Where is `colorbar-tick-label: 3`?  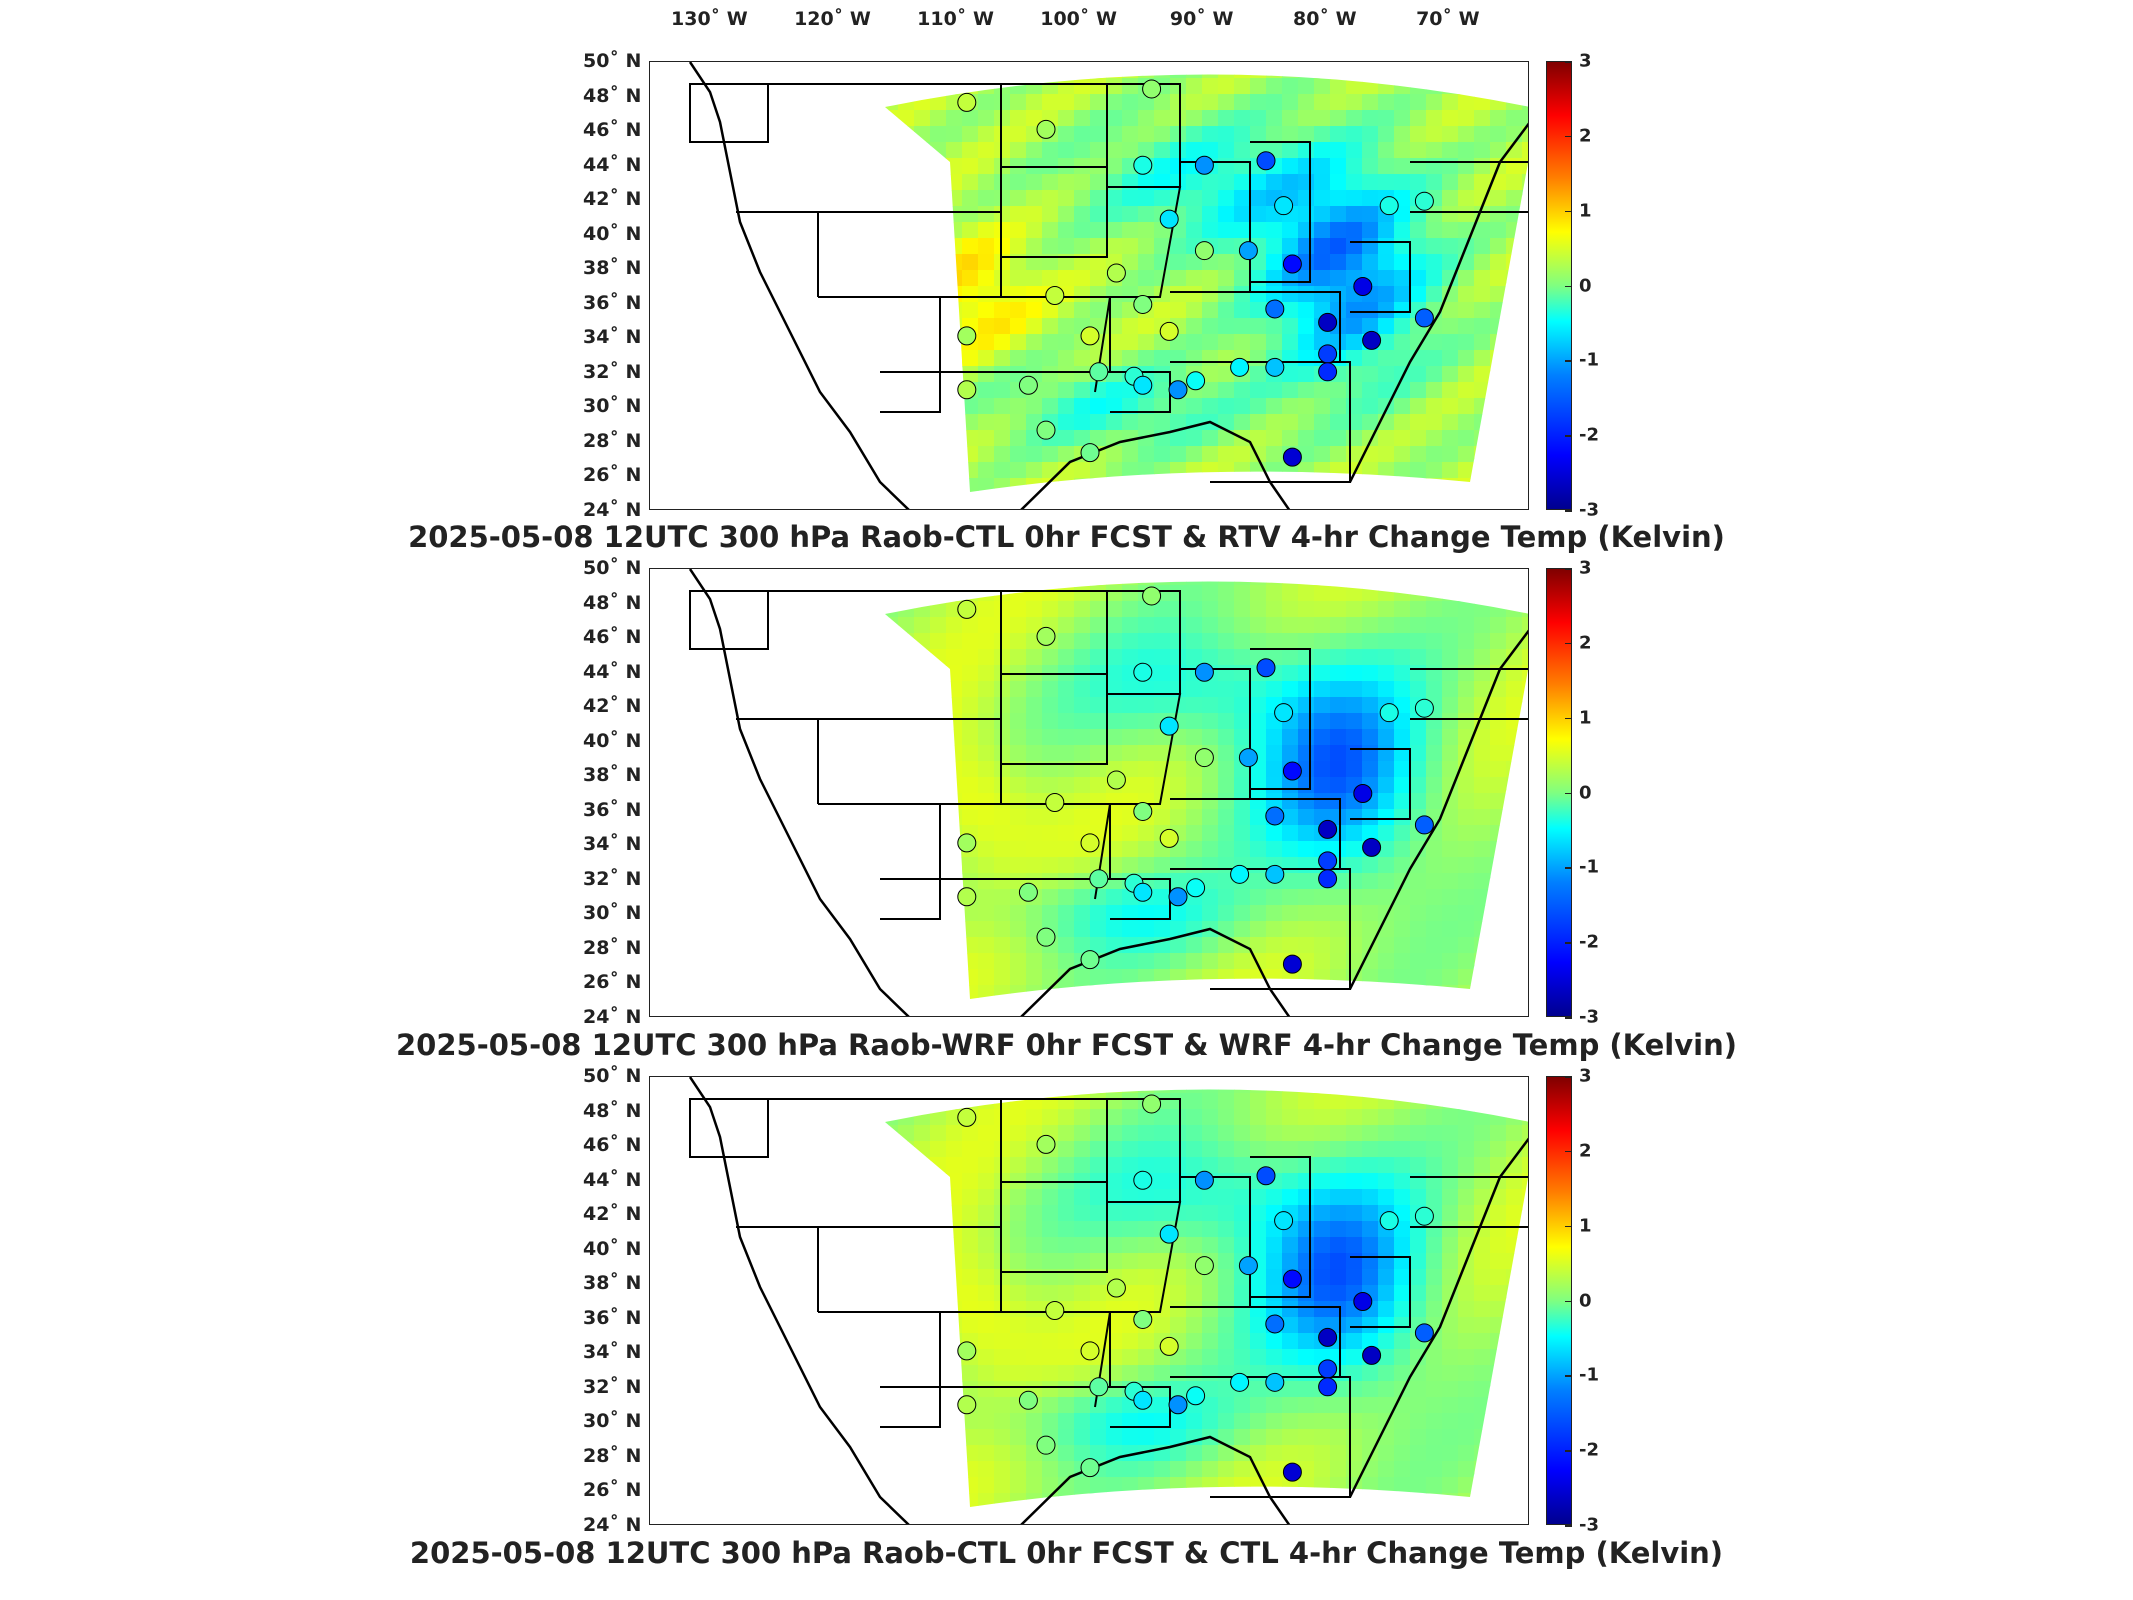 colorbar-tick-label: 3 is located at coordinates (1585, 568).